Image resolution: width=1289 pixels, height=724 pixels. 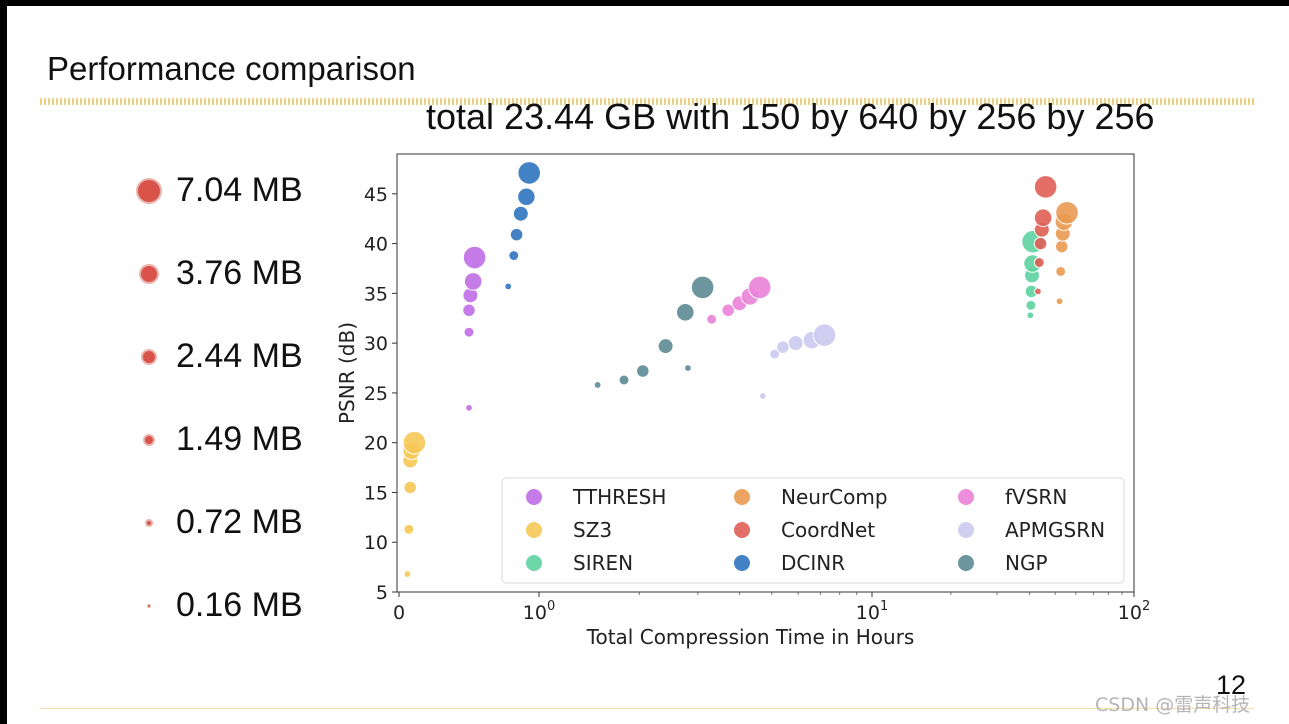 What do you see at coordinates (239, 605) in the screenshot?
I see `size-legend-label: 0.16 MB` at bounding box center [239, 605].